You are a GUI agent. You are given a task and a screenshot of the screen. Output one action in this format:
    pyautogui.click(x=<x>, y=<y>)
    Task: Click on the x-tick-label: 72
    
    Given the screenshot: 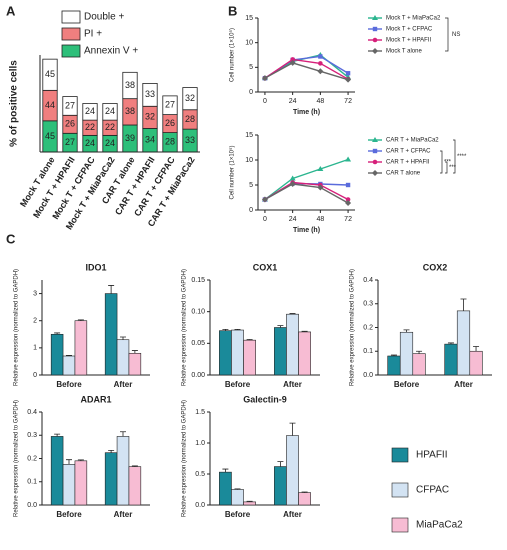 What is the action you would take?
    pyautogui.click(x=348, y=219)
    